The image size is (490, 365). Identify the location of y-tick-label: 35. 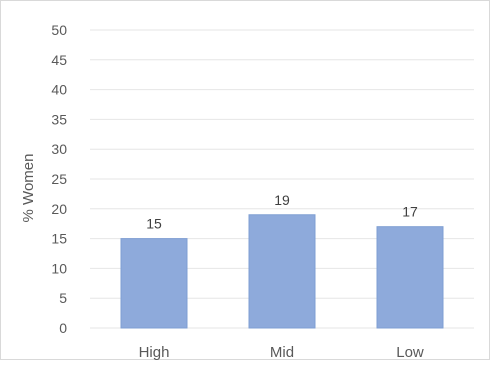
(59, 119).